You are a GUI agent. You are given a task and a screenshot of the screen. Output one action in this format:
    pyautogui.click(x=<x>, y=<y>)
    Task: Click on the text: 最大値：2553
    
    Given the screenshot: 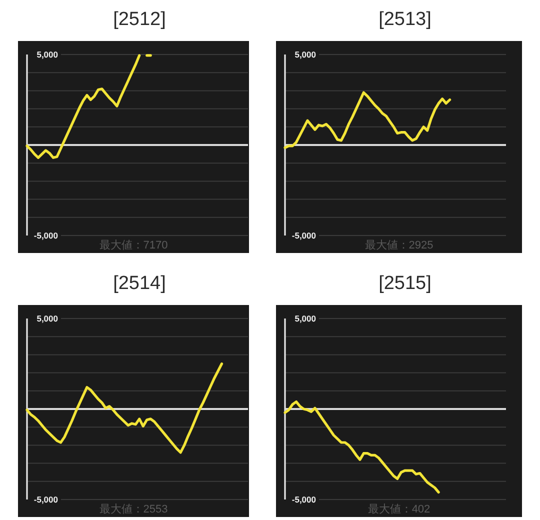 What is the action you would take?
    pyautogui.click(x=133, y=509)
    